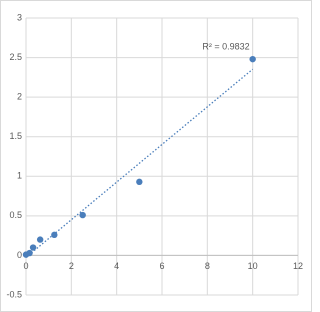  What do you see at coordinates (225, 47) in the screenshot?
I see `trendline-label: R² = 0.9832` at bounding box center [225, 47].